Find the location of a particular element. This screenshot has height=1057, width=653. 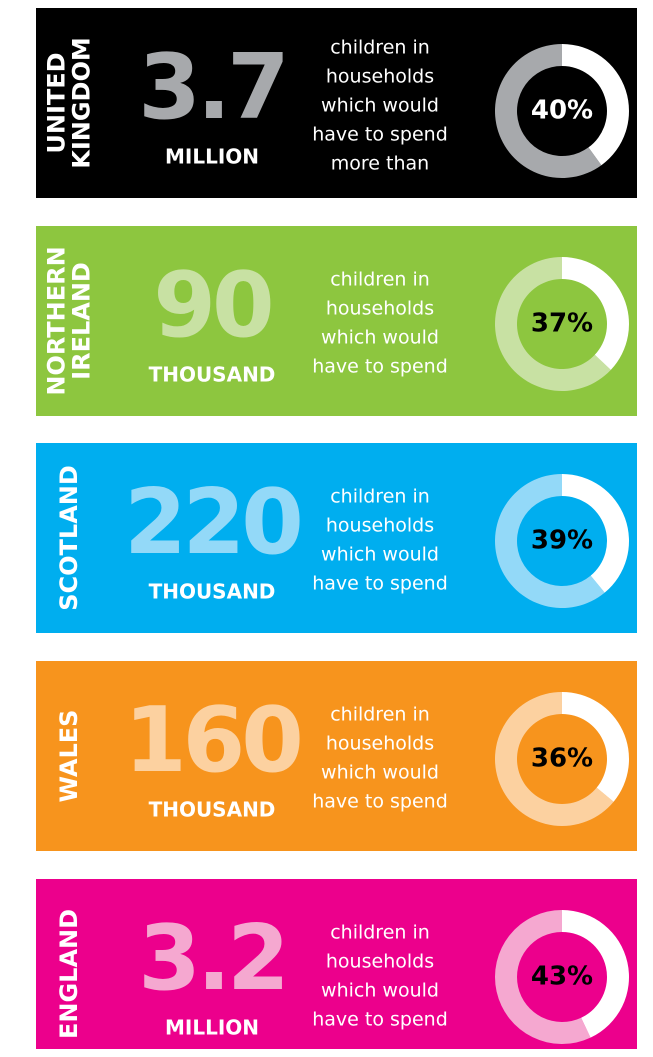

region-name: UNITED is located at coordinates (57, 102).